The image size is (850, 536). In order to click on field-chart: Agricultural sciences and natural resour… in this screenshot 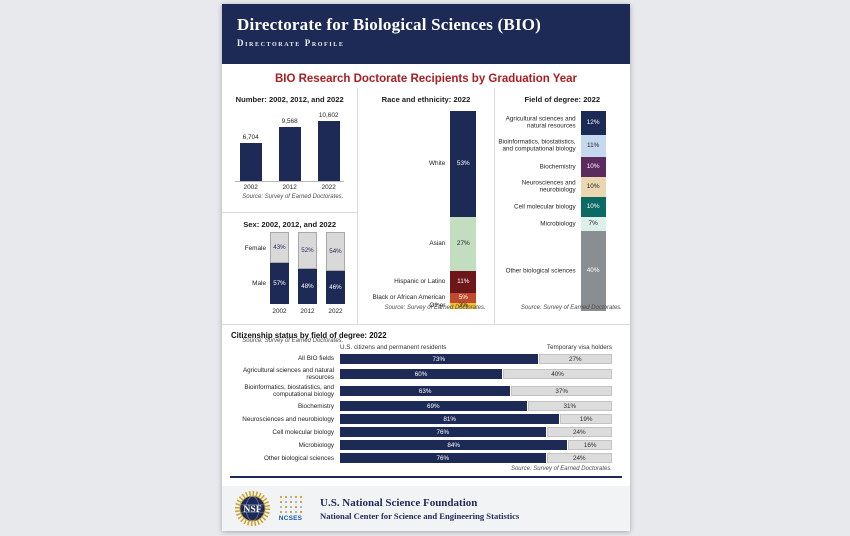, I will do `click(562, 213)`.